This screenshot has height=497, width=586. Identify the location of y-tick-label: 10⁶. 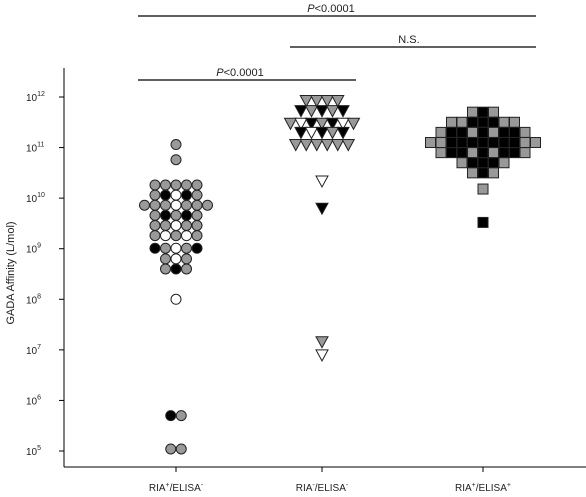
(33, 400).